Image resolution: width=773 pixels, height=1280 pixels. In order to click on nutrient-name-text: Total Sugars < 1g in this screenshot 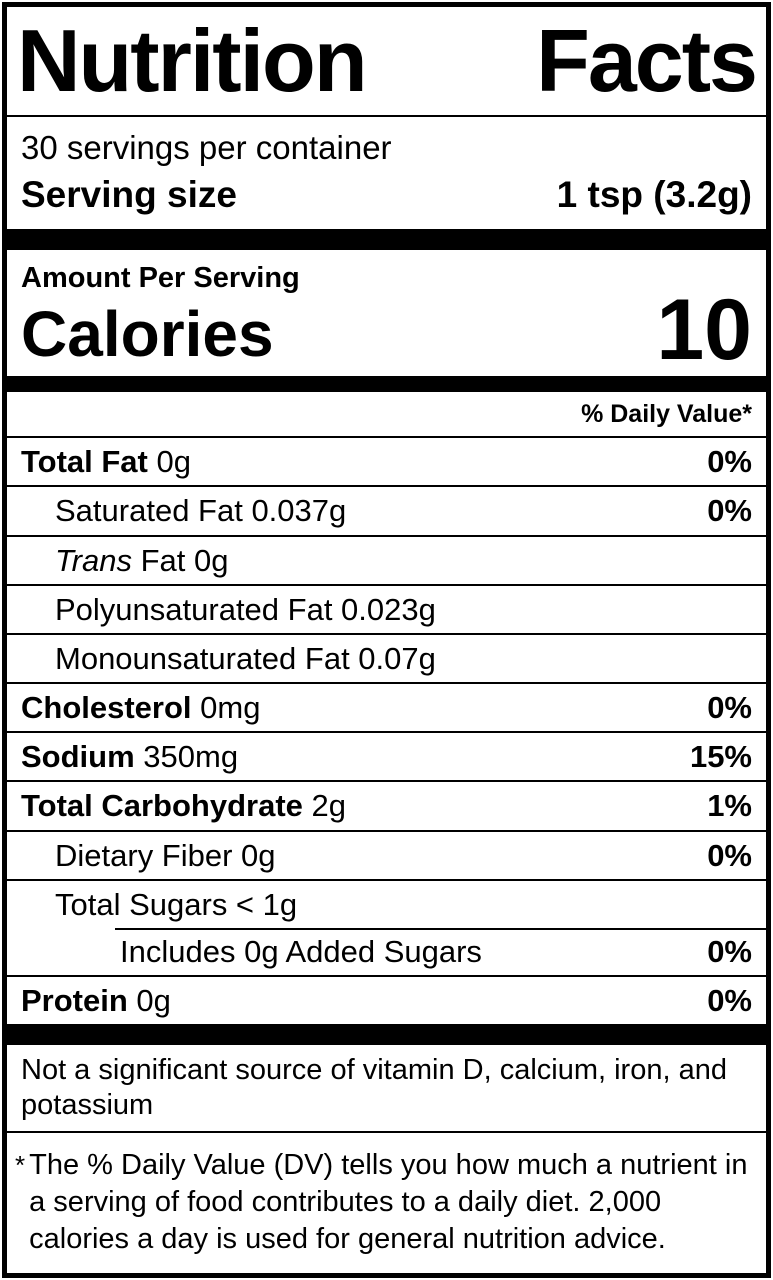, I will do `click(176, 904)`.